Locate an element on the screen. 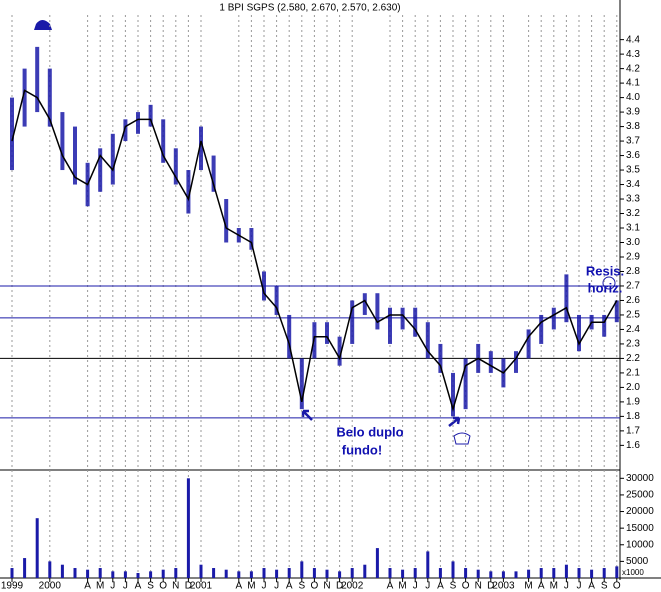 This screenshot has width=661, height=592. y-tick-label: 2.6 is located at coordinates (633, 300).